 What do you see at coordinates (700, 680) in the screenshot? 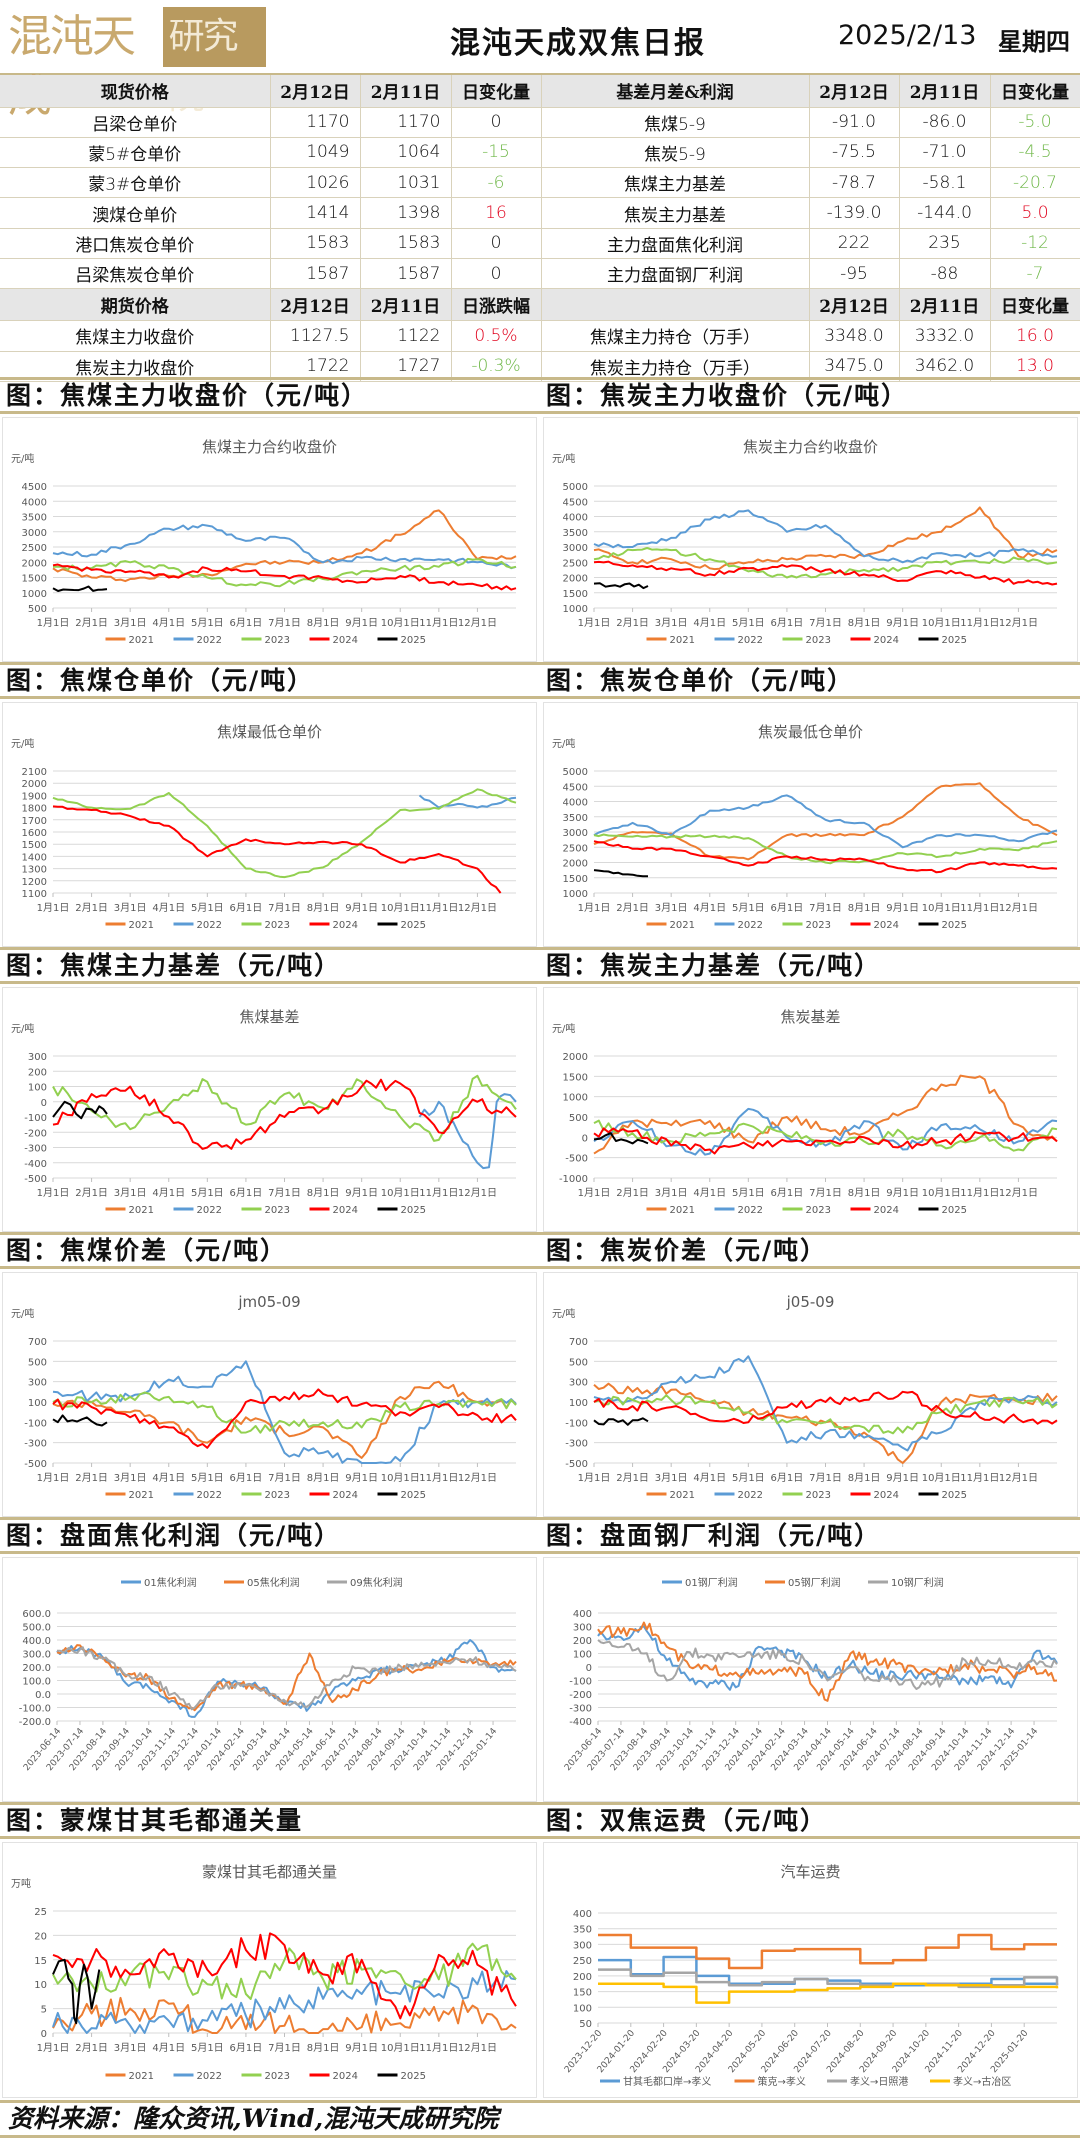
I see `section-heading: 图：焦炭仓单价（元/吨）` at bounding box center [700, 680].